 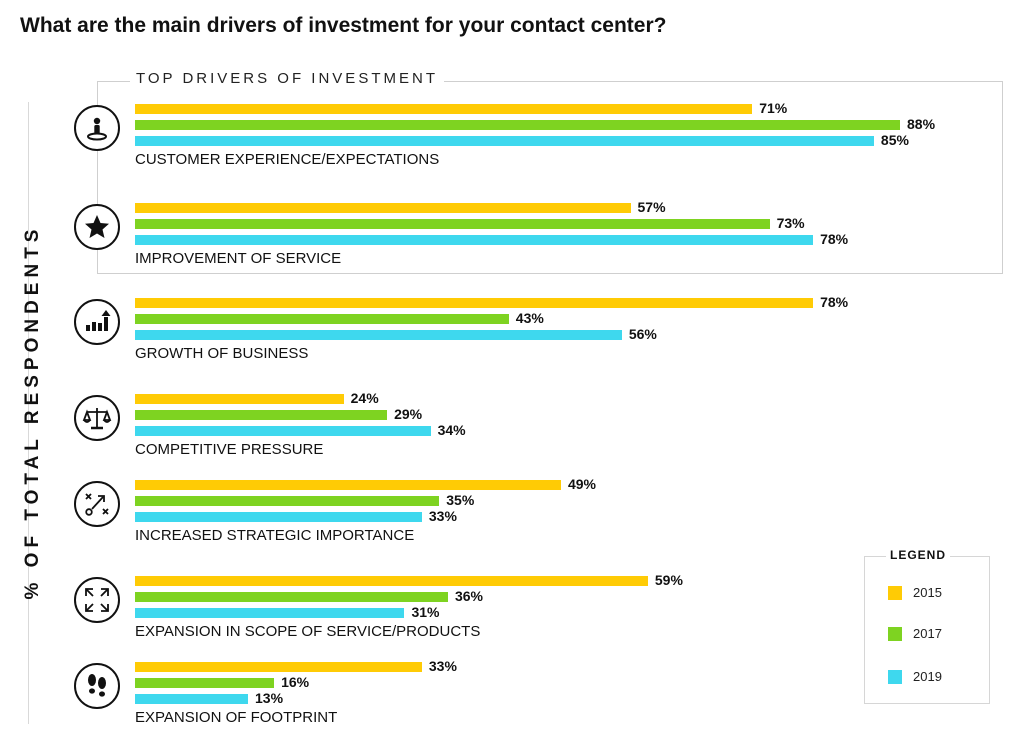 What do you see at coordinates (97, 418) in the screenshot?
I see `scales-icon` at bounding box center [97, 418].